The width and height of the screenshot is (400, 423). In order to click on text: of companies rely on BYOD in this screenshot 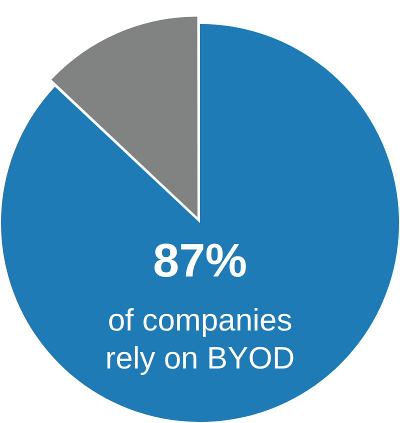, I will do `click(200, 339)`.